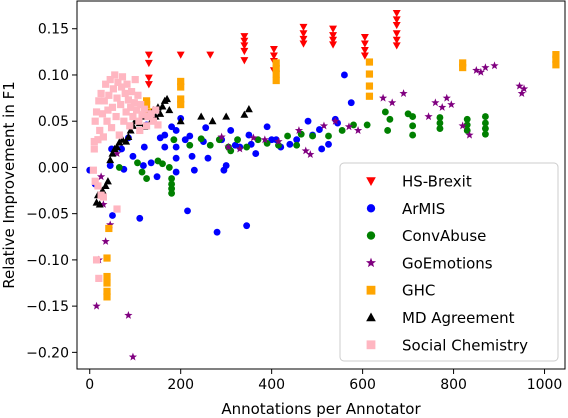  What do you see at coordinates (465, 345) in the screenshot?
I see `legend-label-social-chemistry: Social Chemistry` at bounding box center [465, 345].